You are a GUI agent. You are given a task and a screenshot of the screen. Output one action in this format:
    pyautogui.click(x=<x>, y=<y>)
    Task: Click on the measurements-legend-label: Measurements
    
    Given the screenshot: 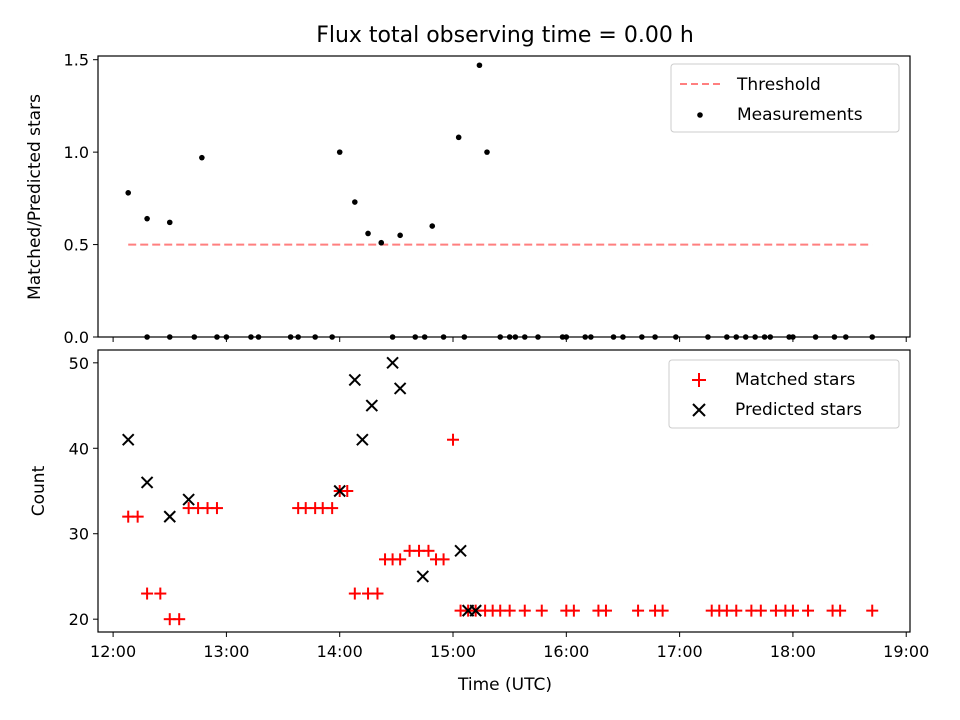 What is the action you would take?
    pyautogui.click(x=800, y=115)
    